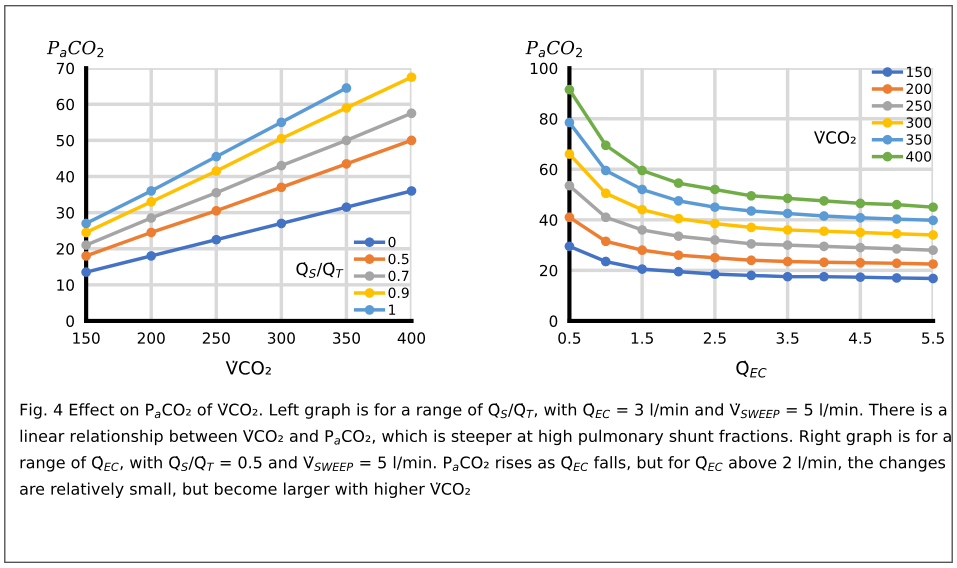  Describe the element at coordinates (398, 259) in the screenshot. I see `legend-label: 0.5` at that location.